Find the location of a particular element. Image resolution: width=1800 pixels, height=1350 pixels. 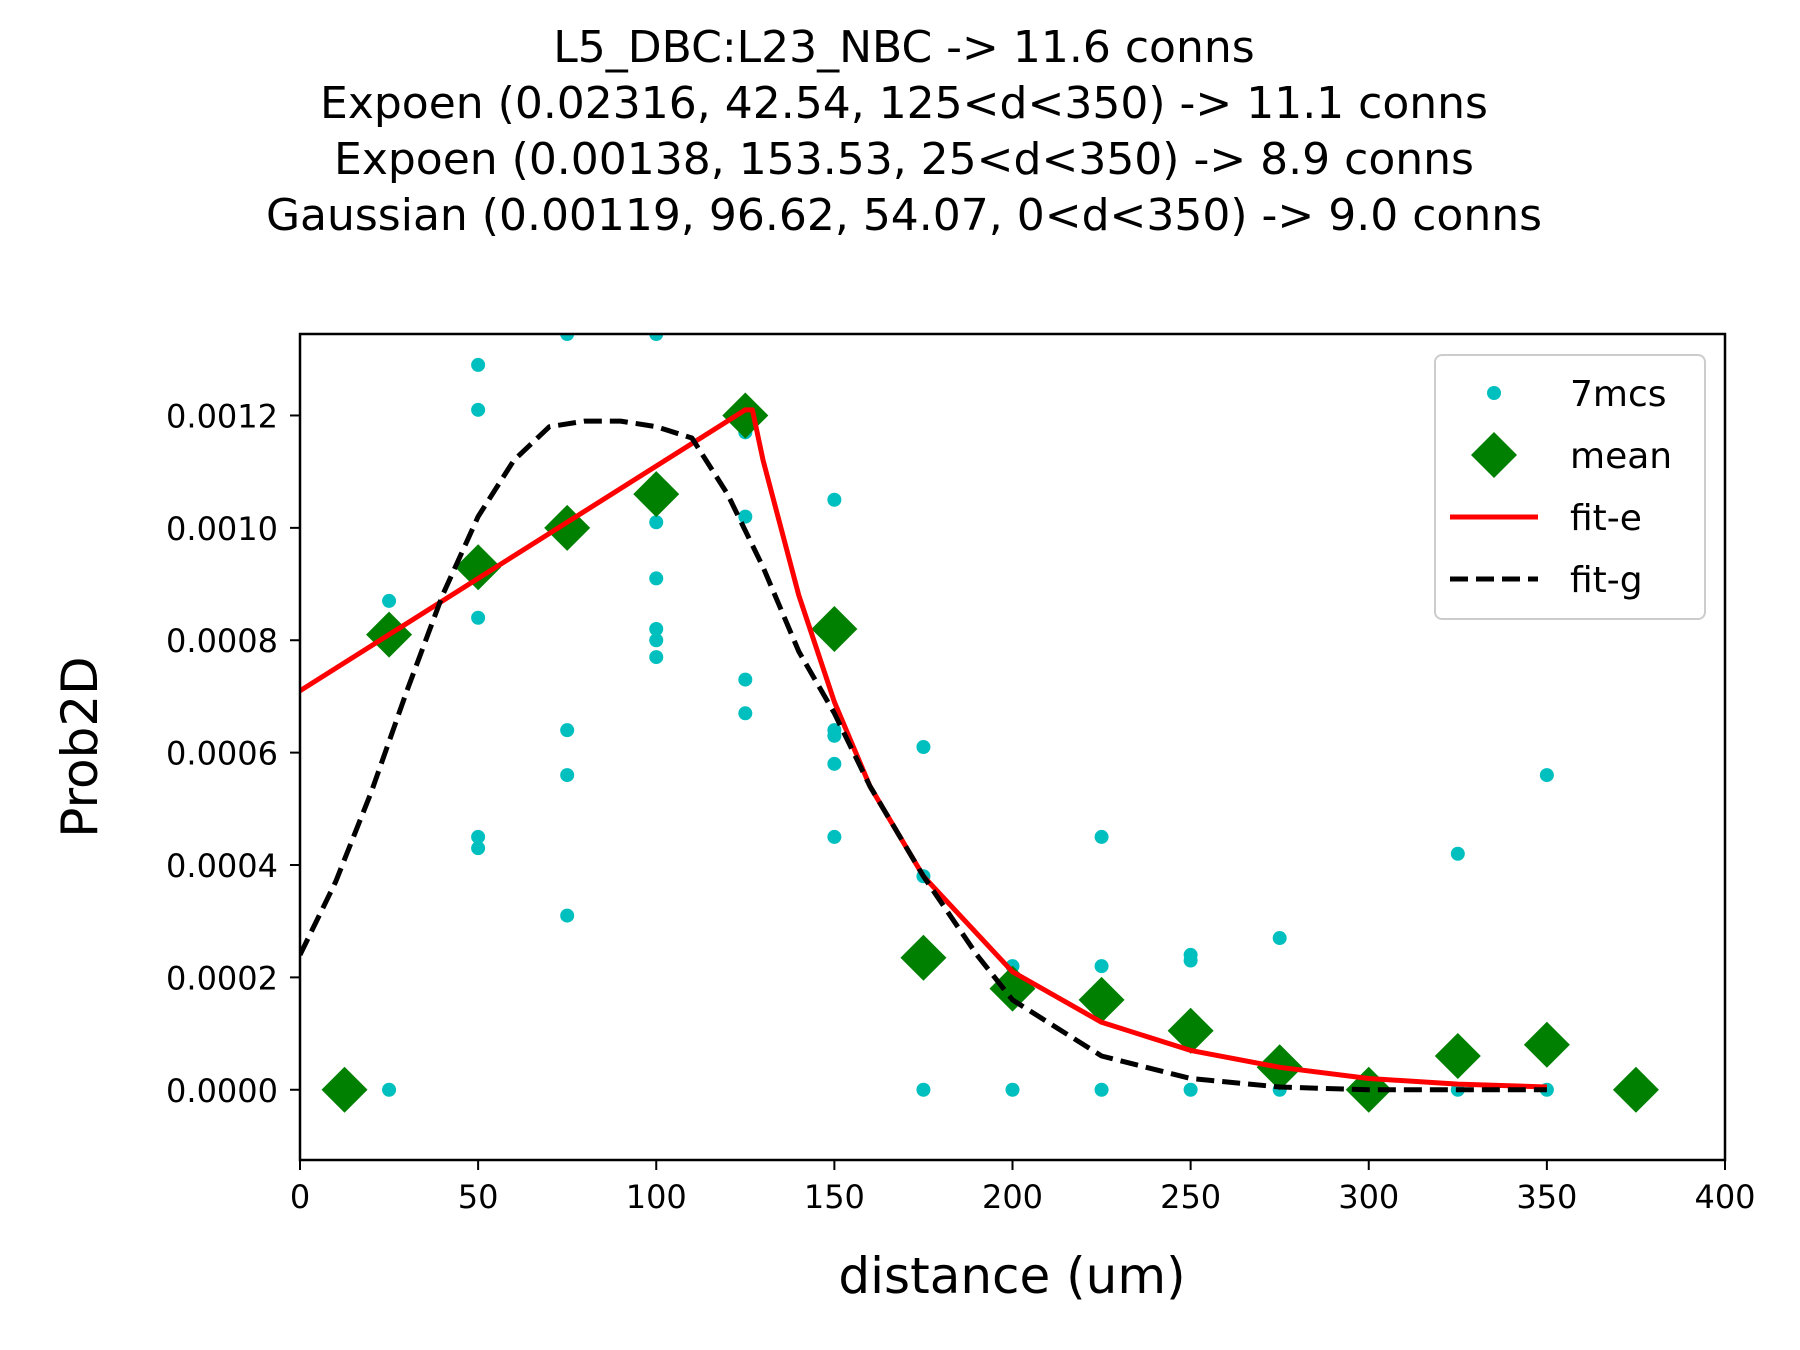

legend-label-mean: mean is located at coordinates (1621, 456).